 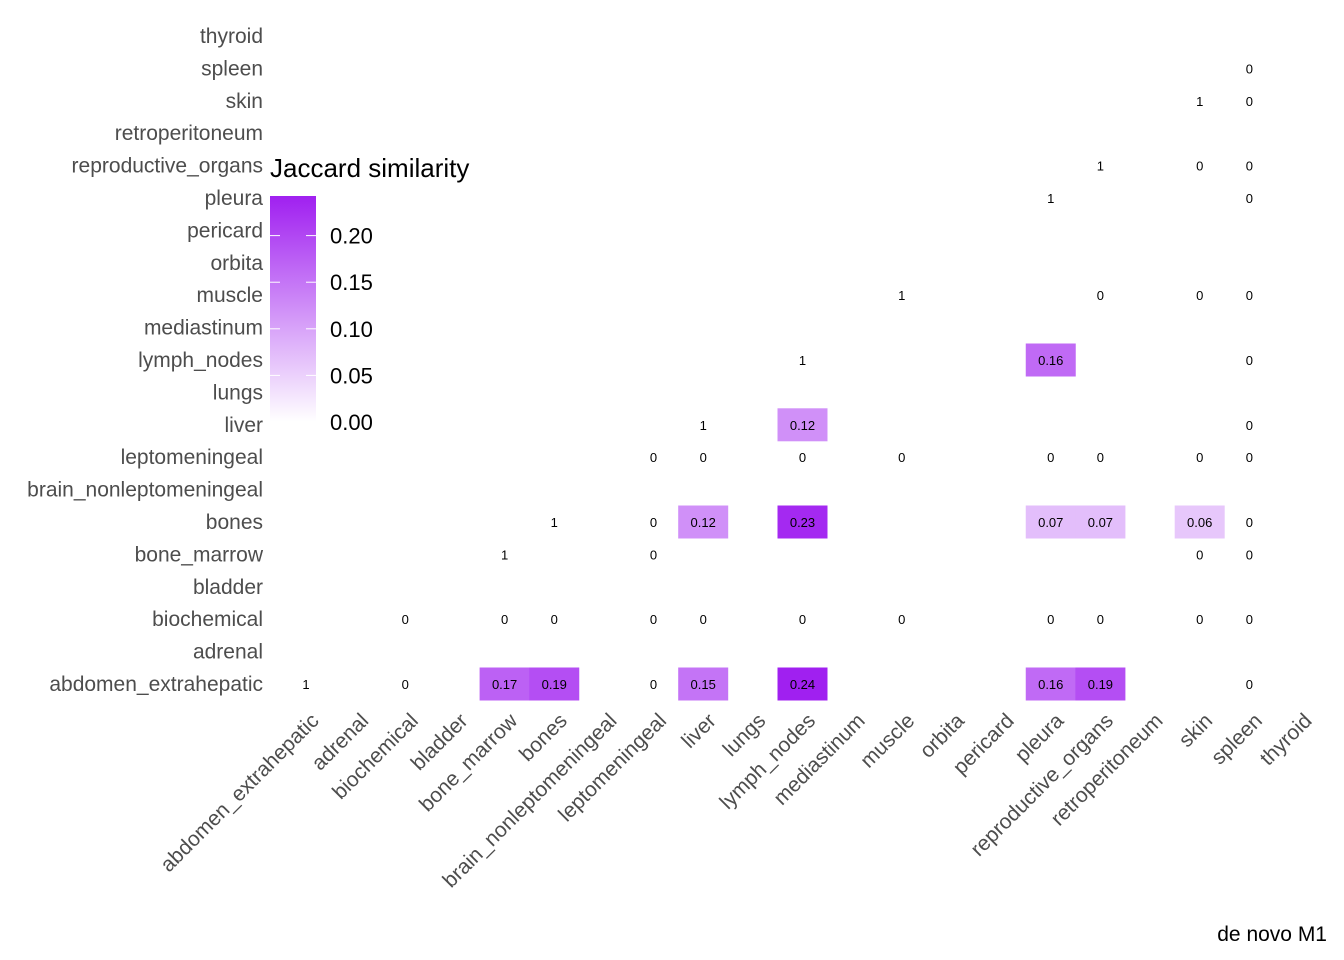 I want to click on x-tick-label: muscle, so click(x=887, y=740).